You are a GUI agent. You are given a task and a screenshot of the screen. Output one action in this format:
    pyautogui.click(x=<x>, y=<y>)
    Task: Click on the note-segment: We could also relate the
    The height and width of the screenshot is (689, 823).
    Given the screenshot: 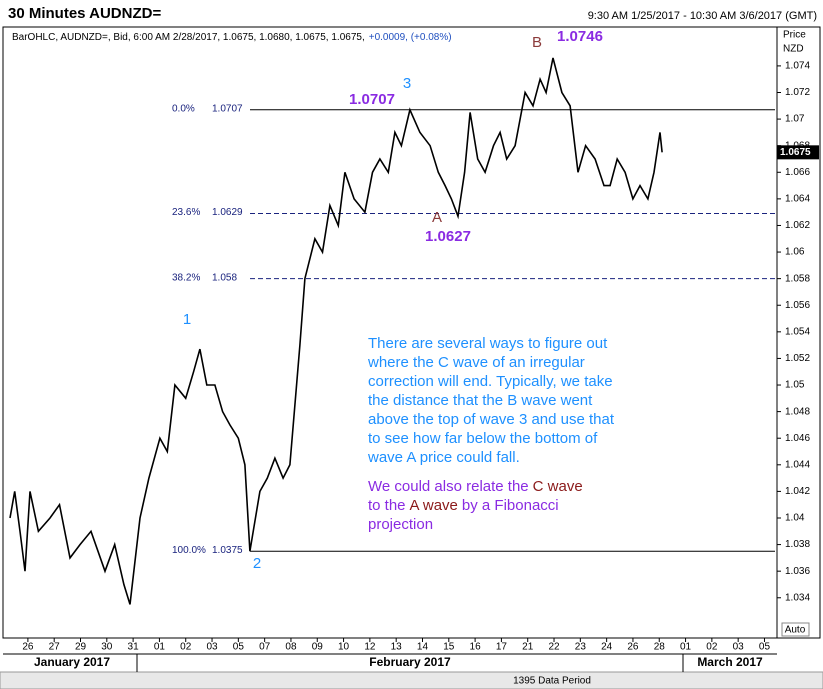 What is the action you would take?
    pyautogui.click(x=448, y=486)
    